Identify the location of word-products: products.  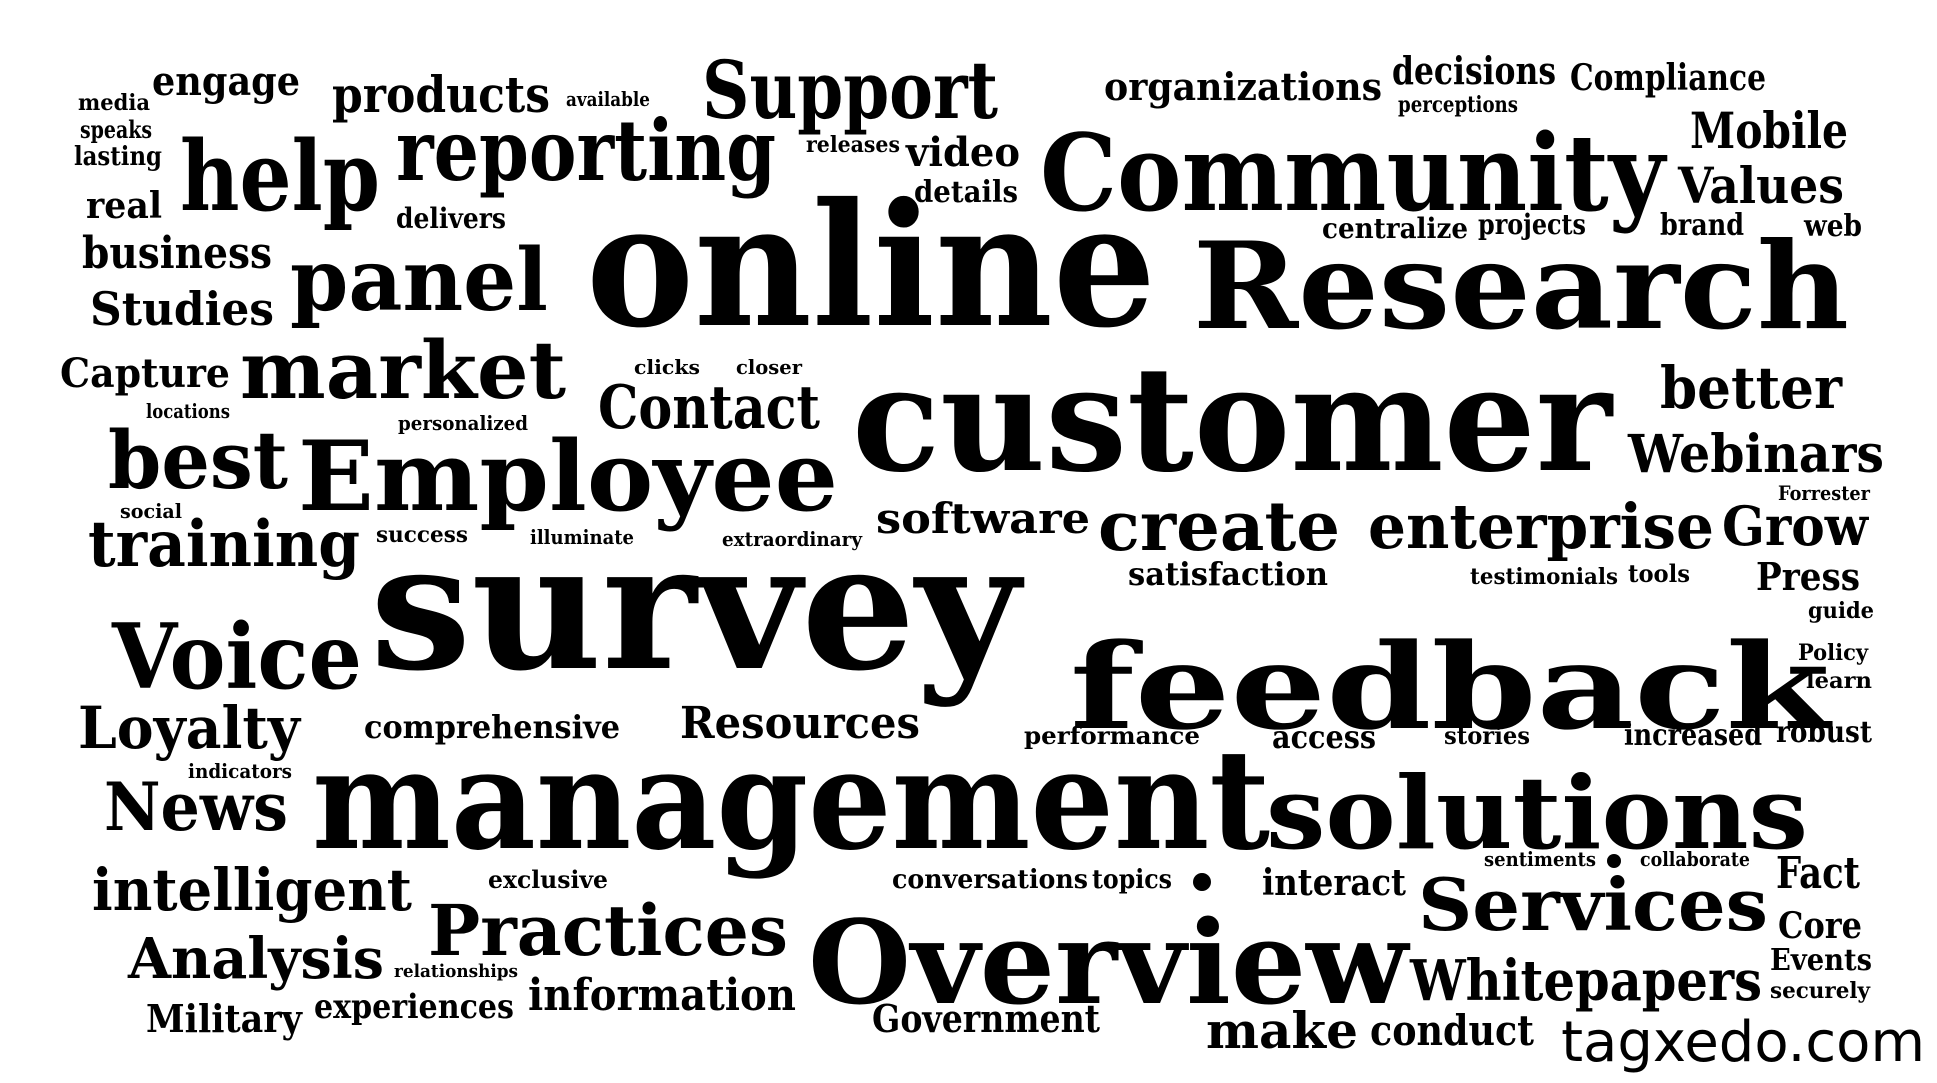
(441, 94).